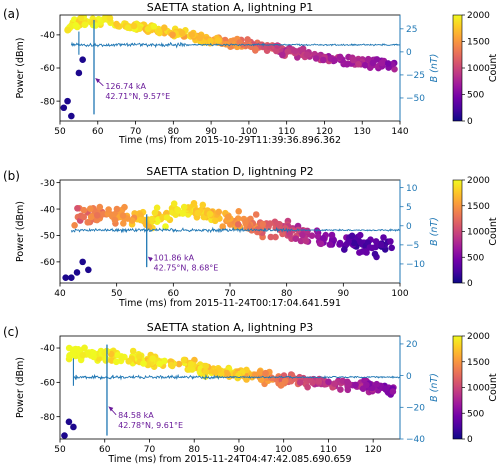 This screenshot has width=500, height=469. Describe the element at coordinates (47, 418) in the screenshot. I see `y-tick-label: -80` at that location.